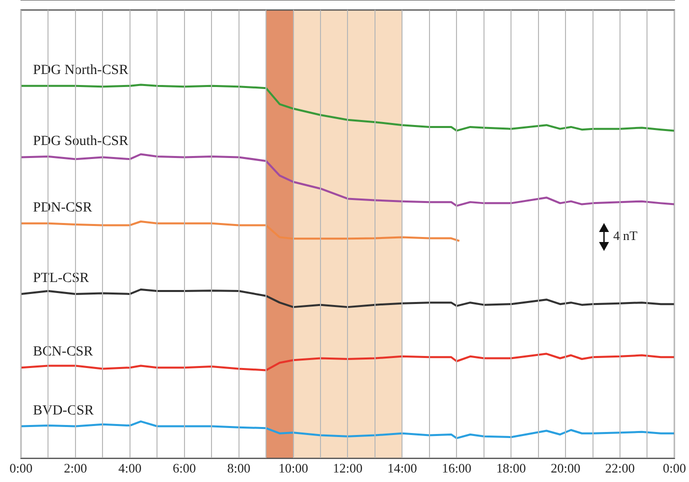 This screenshot has height=482, width=689. I want to click on x-tick-label: 16:00, so click(457, 468).